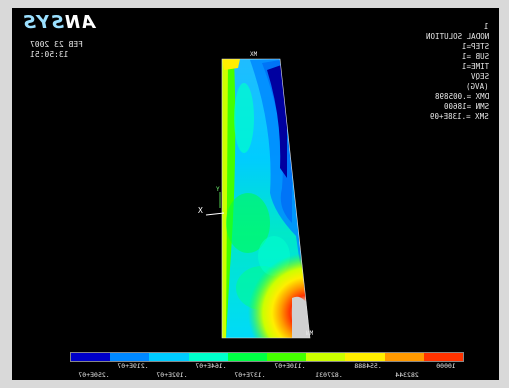  Describe the element at coordinates (200, 210) in the screenshot. I see `x-axis-label: X` at that location.